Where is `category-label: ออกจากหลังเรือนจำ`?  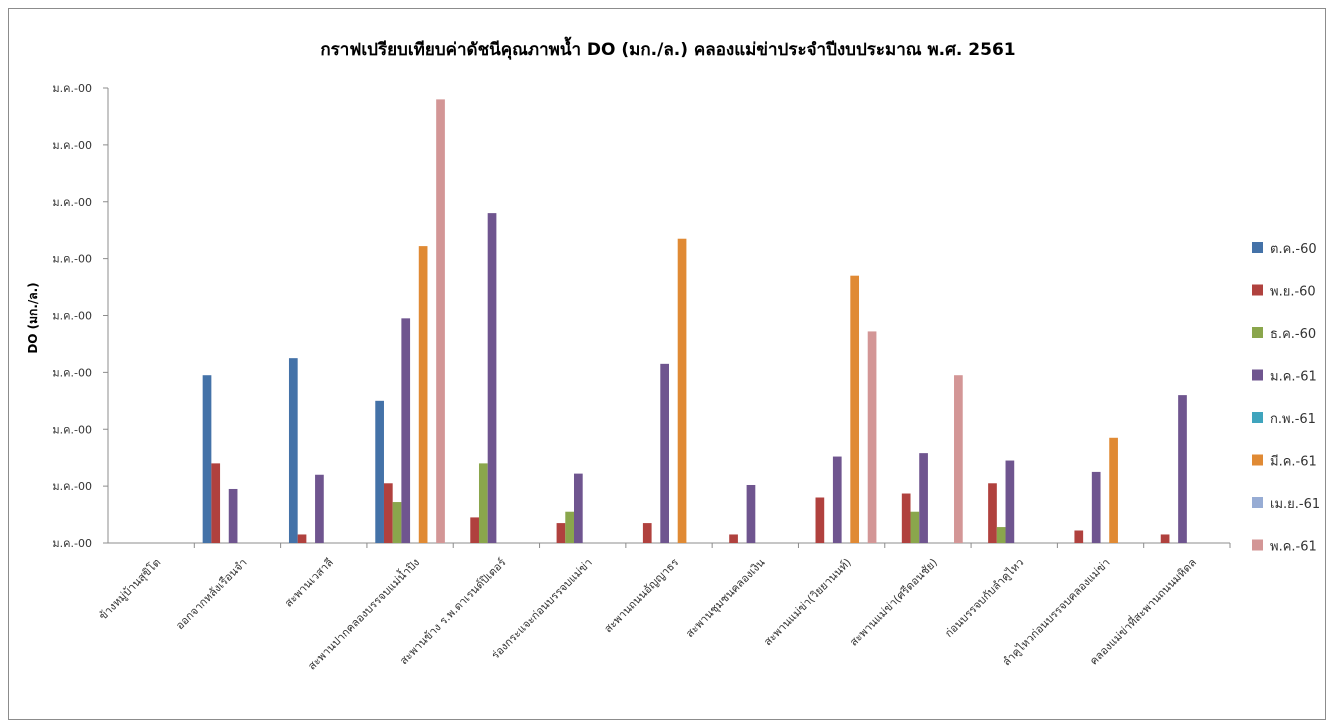
category-label: ออกจากหลังเรือนจำ is located at coordinates (211, 594).